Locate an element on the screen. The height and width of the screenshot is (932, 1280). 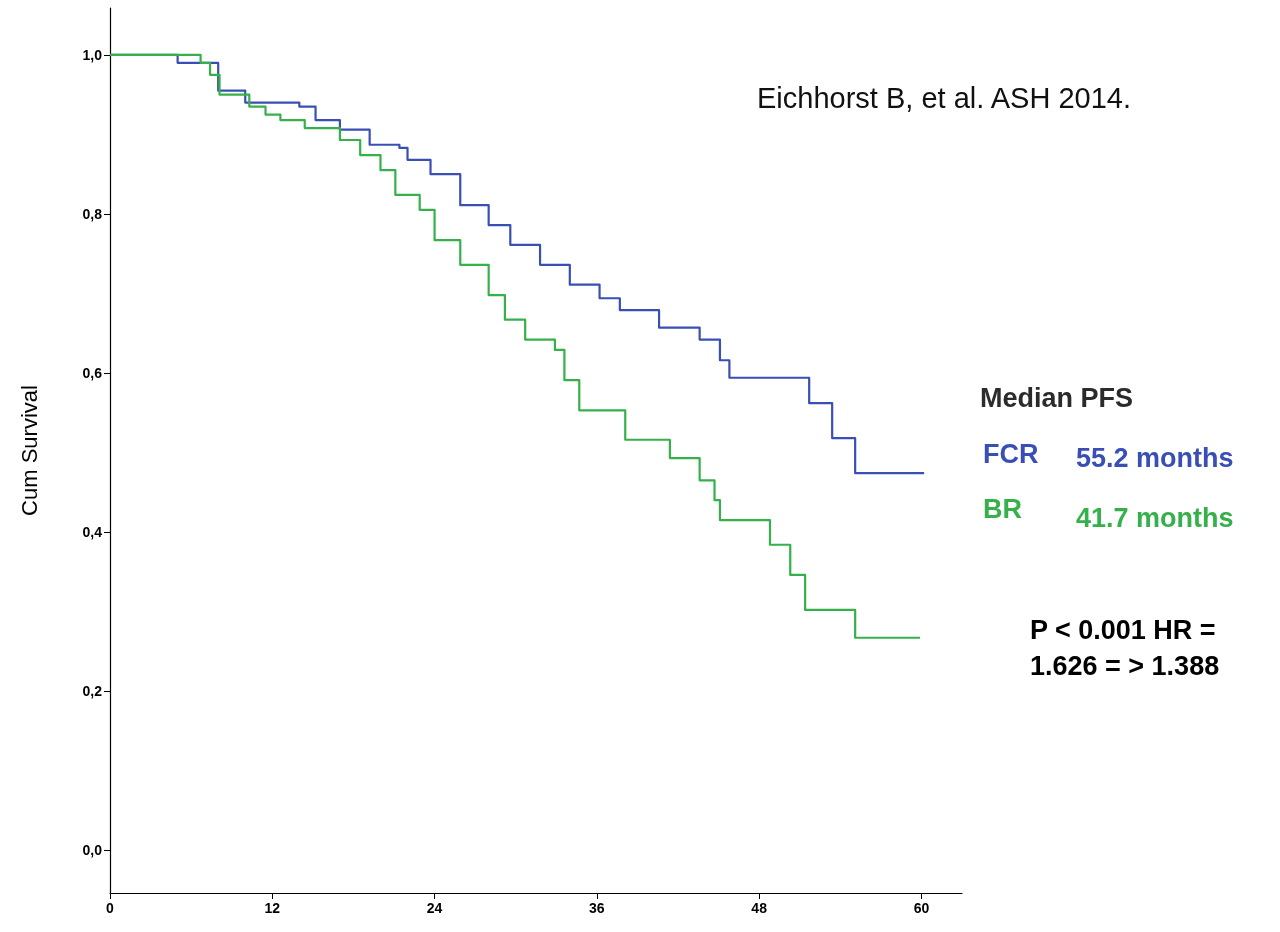
y-tick-label: 0,0 is located at coordinates (92, 850).